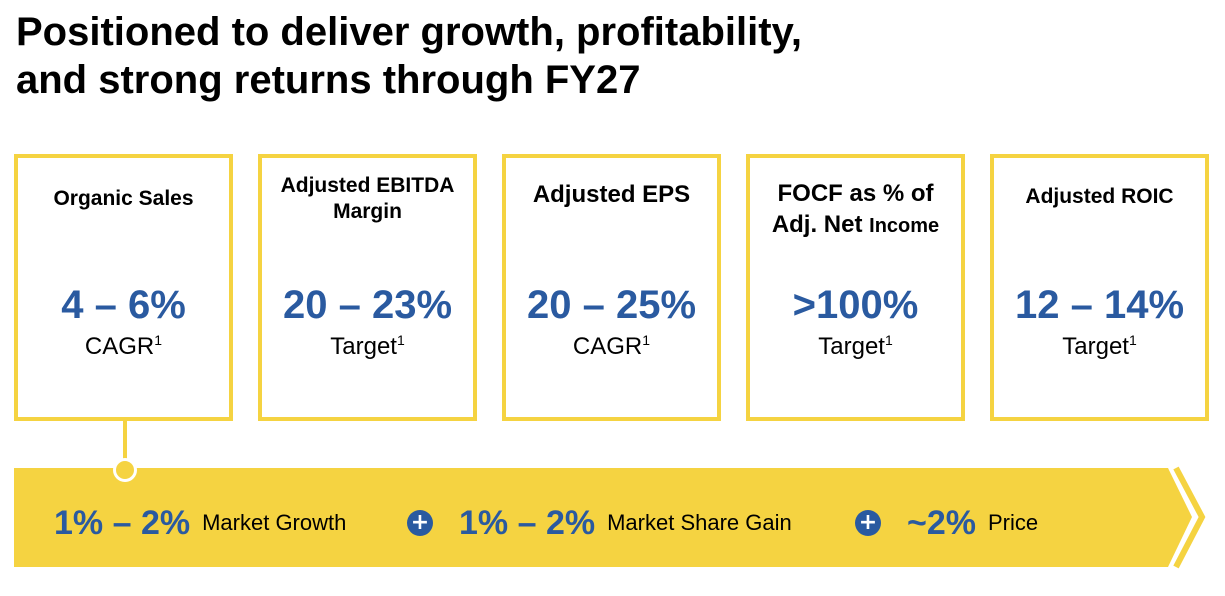 Image resolution: width=1225 pixels, height=596 pixels. I want to click on metric-card-adjusted-ebitda-margin: Adjusted EBITDA Margin 20 – 23% Target1, so click(367, 287).